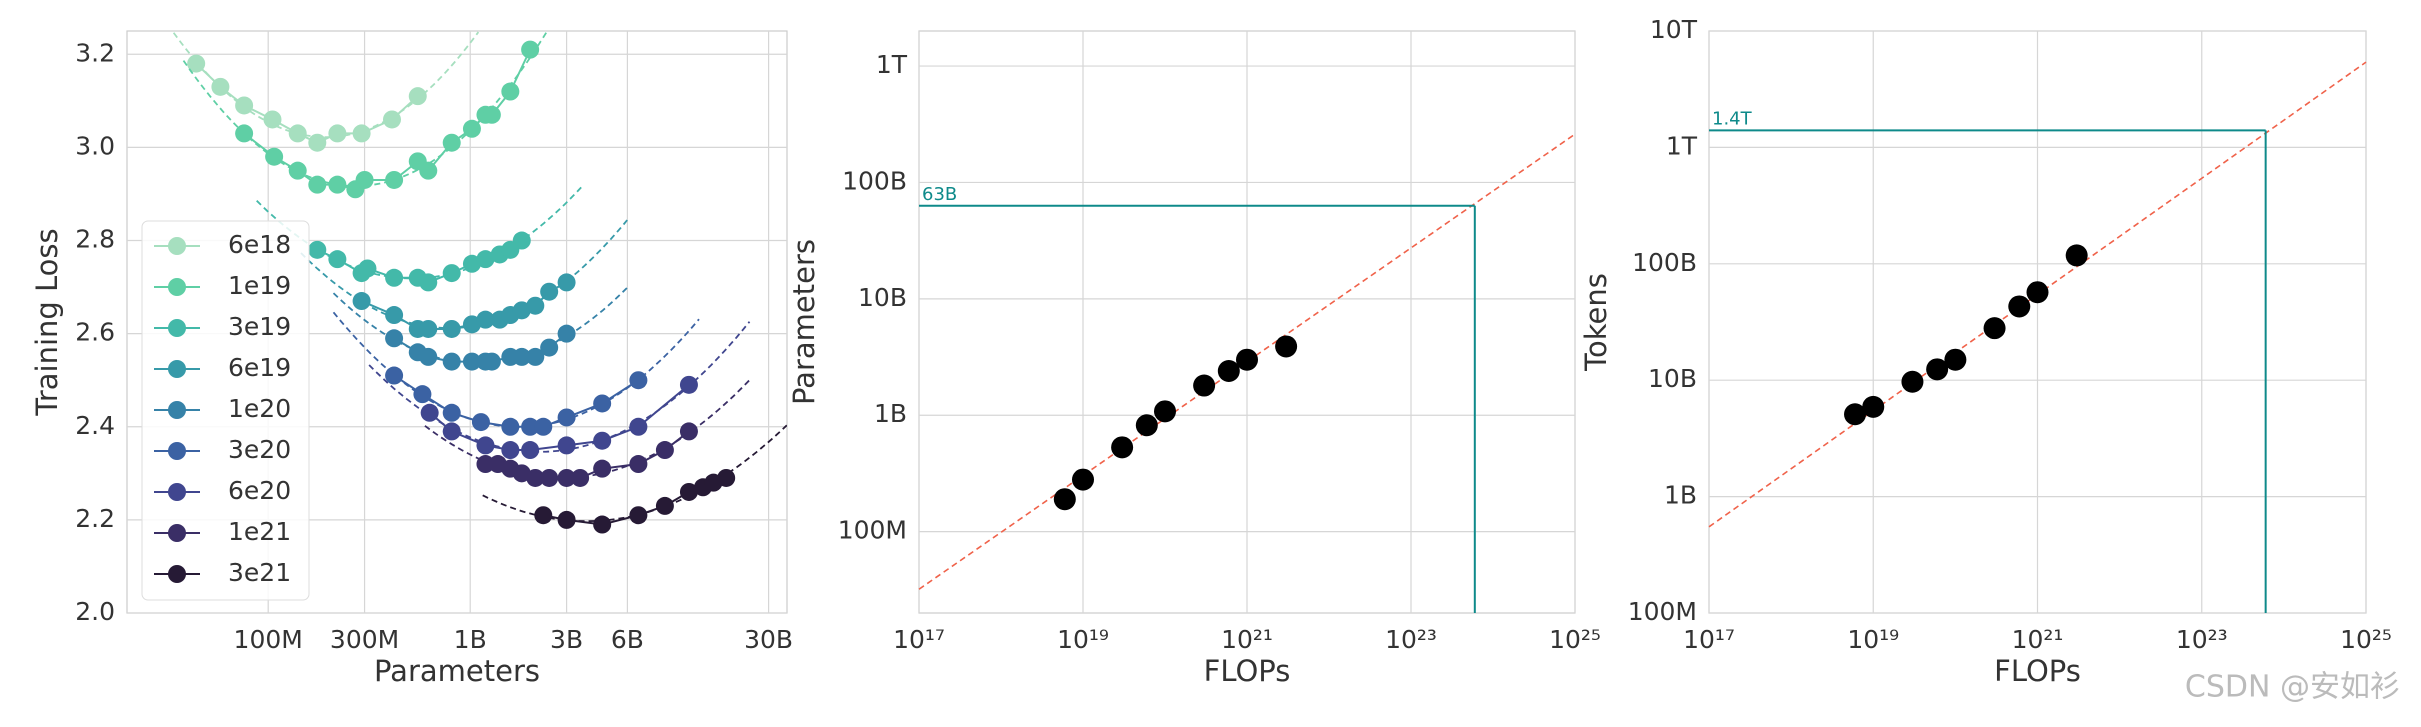 The height and width of the screenshot is (727, 2421). Describe the element at coordinates (259, 408) in the screenshot. I see `legend-label: 1e20` at that location.